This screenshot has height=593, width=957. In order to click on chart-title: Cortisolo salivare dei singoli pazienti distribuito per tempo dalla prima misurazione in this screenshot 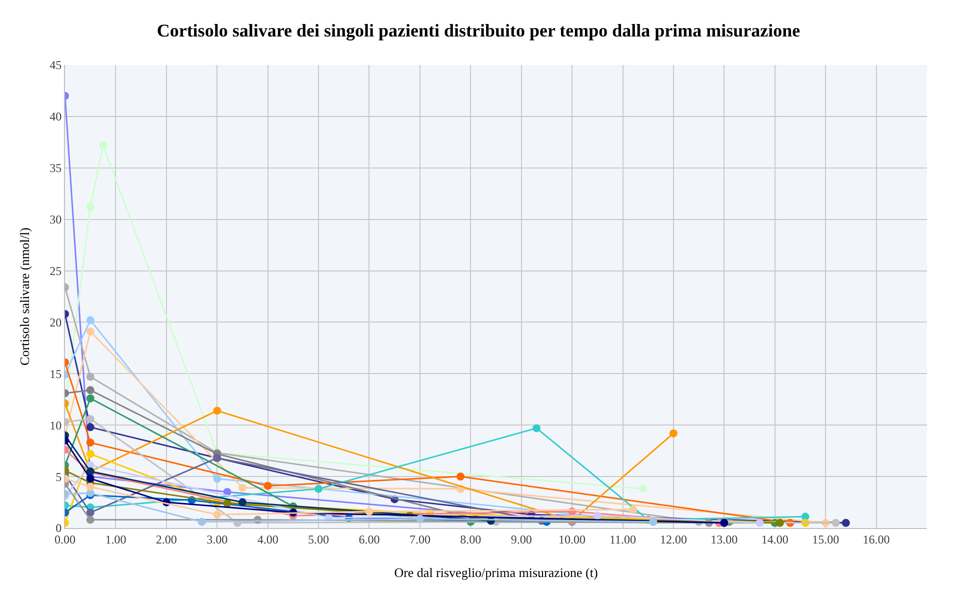, I will do `click(478, 30)`.